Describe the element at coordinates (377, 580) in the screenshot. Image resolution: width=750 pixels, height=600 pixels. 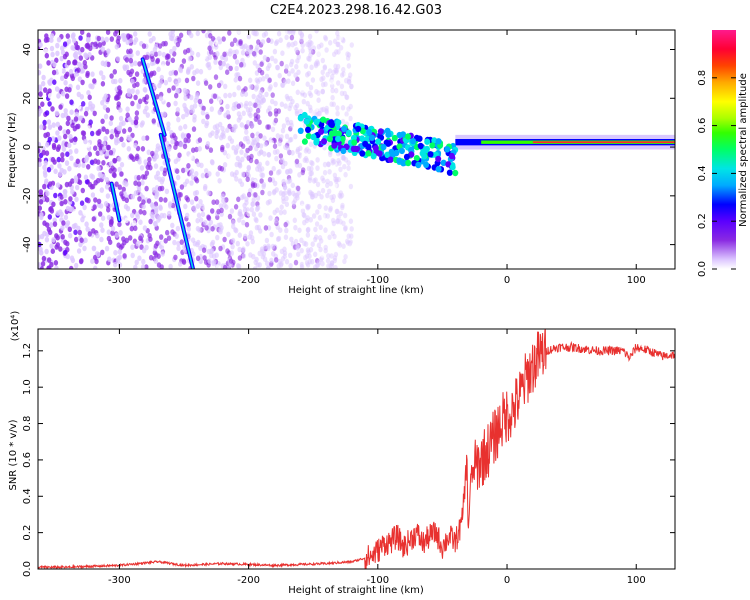
I see `x-tick-label: -100` at that location.